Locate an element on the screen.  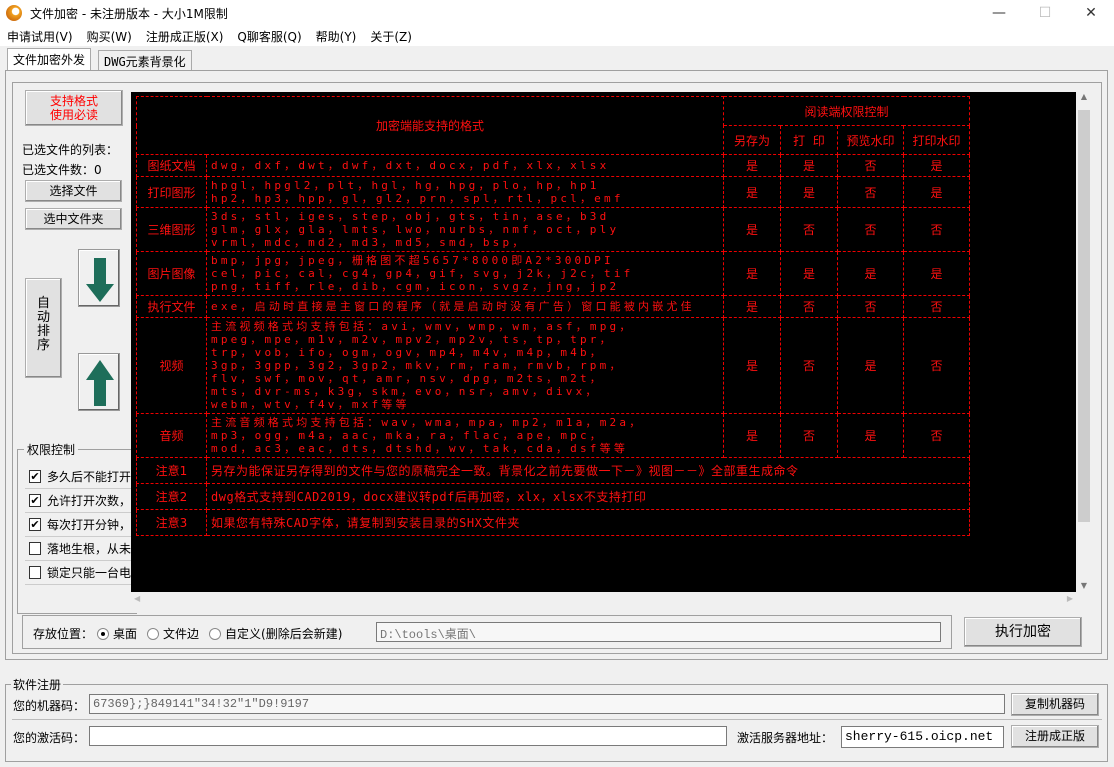
machine-code-field: 67369};}849141"34!32"1"D9!9197 is located at coordinates (547, 704).